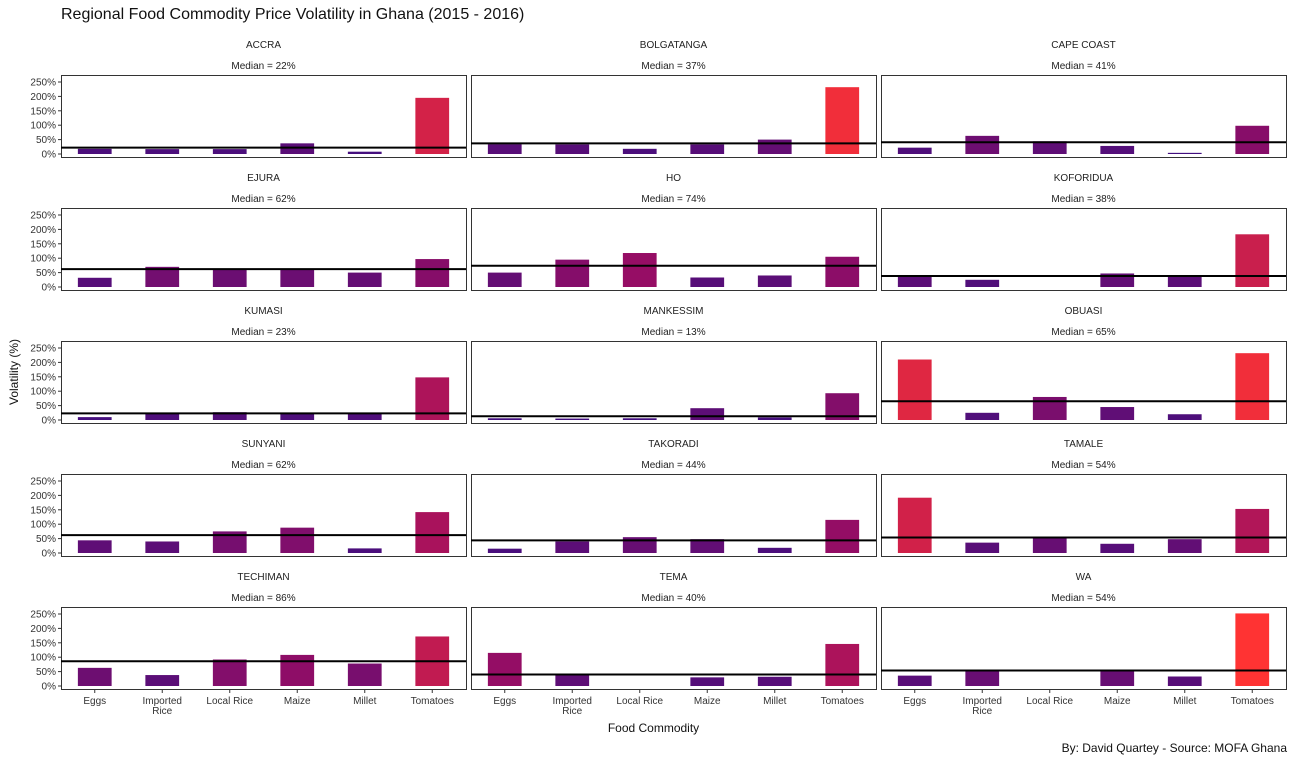 The height and width of the screenshot is (760, 1307). I want to click on x-tick-label-tema: Imported, so click(572, 701).